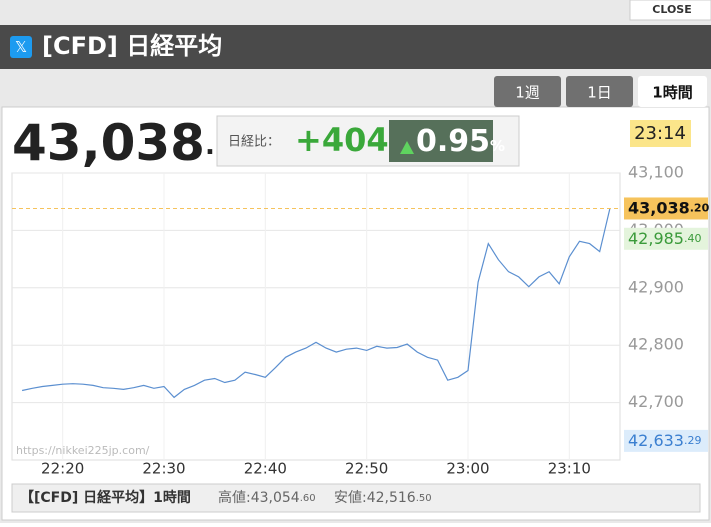 This screenshot has width=711, height=527. What do you see at coordinates (83, 450) in the screenshot?
I see `watermark: https://nikkei225jp.com/` at bounding box center [83, 450].